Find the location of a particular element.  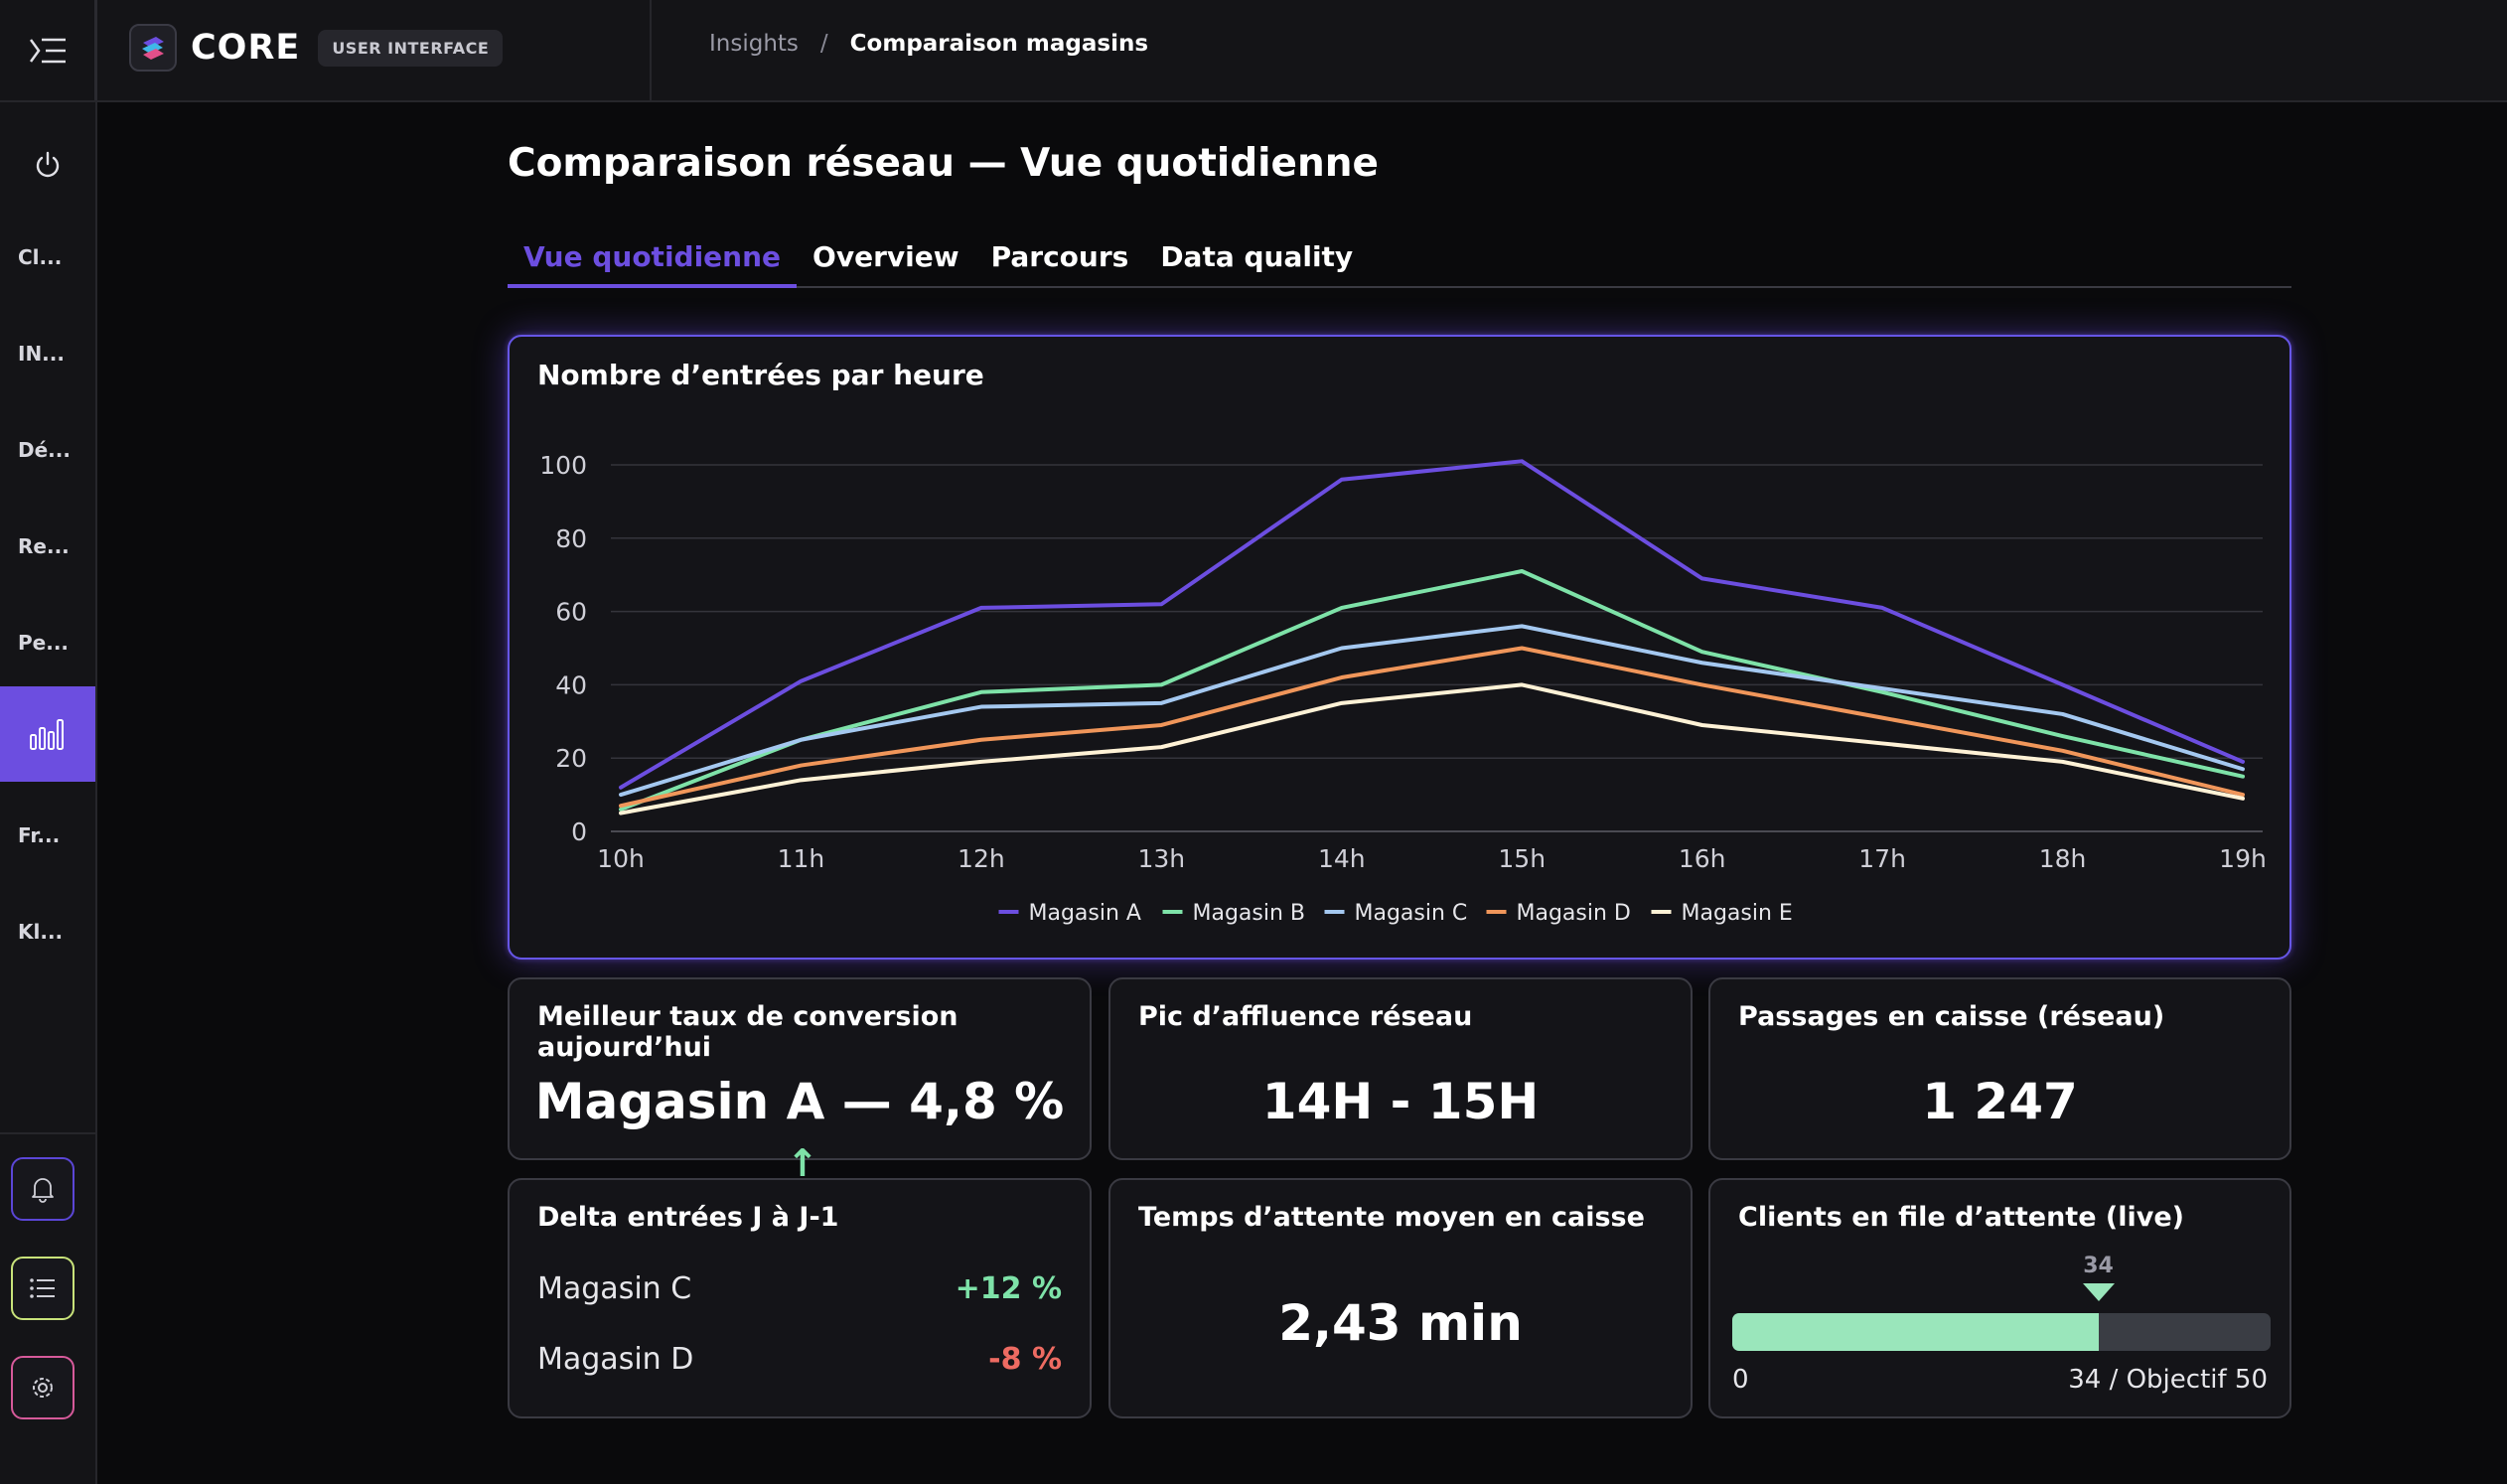

list-button is located at coordinates (42, 1288).